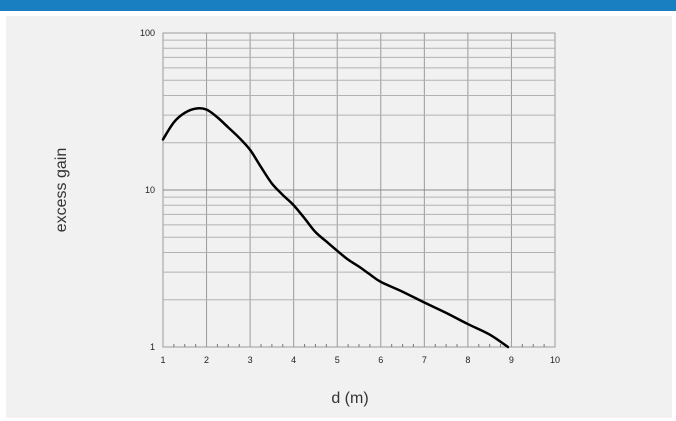 Image resolution: width=676 pixels, height=421 pixels. I want to click on y-tick-label: 1, so click(152, 347).